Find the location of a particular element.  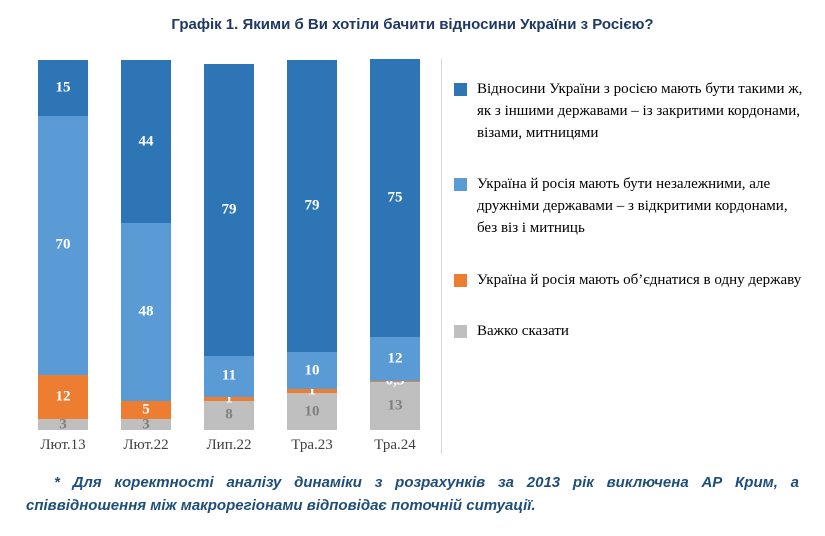

value-label: 48 is located at coordinates (146, 311).